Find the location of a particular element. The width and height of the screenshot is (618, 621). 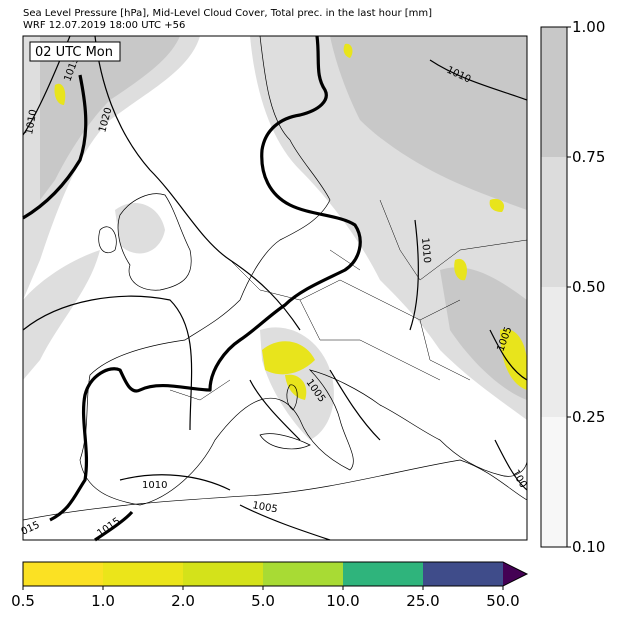

time-label: 02 UTC Mon is located at coordinates (74, 52).